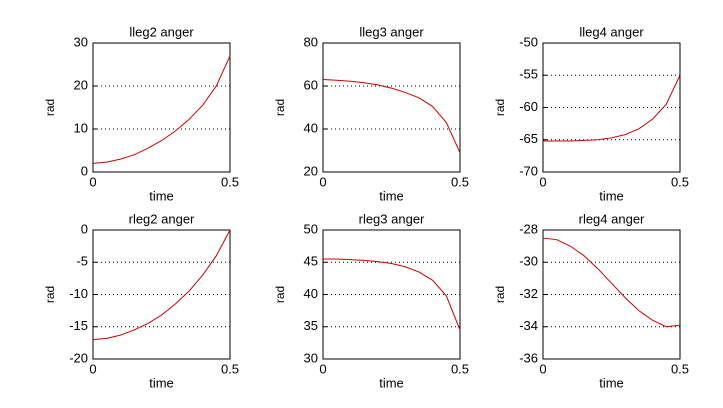  Describe the element at coordinates (611, 31) in the screenshot. I see `chart-title: lleg4 anger` at that location.